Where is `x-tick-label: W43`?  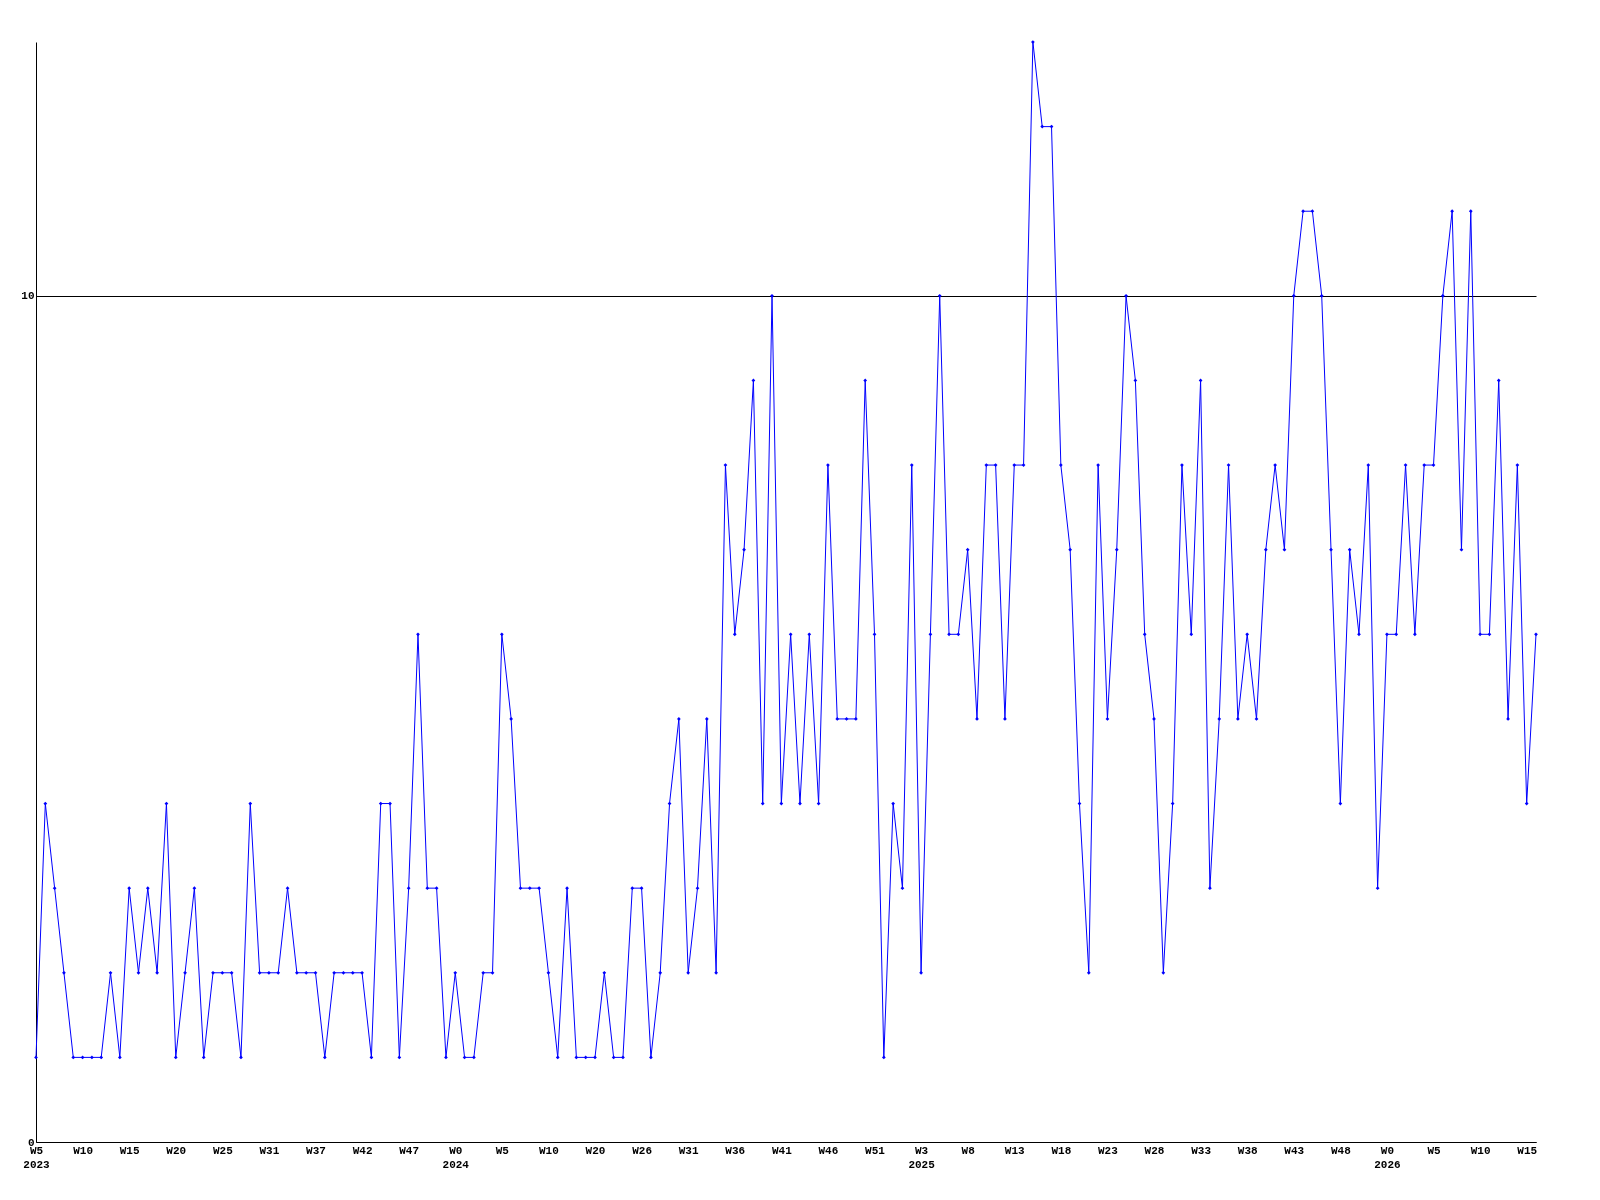
x-tick-label: W43 is located at coordinates (1294, 1150).